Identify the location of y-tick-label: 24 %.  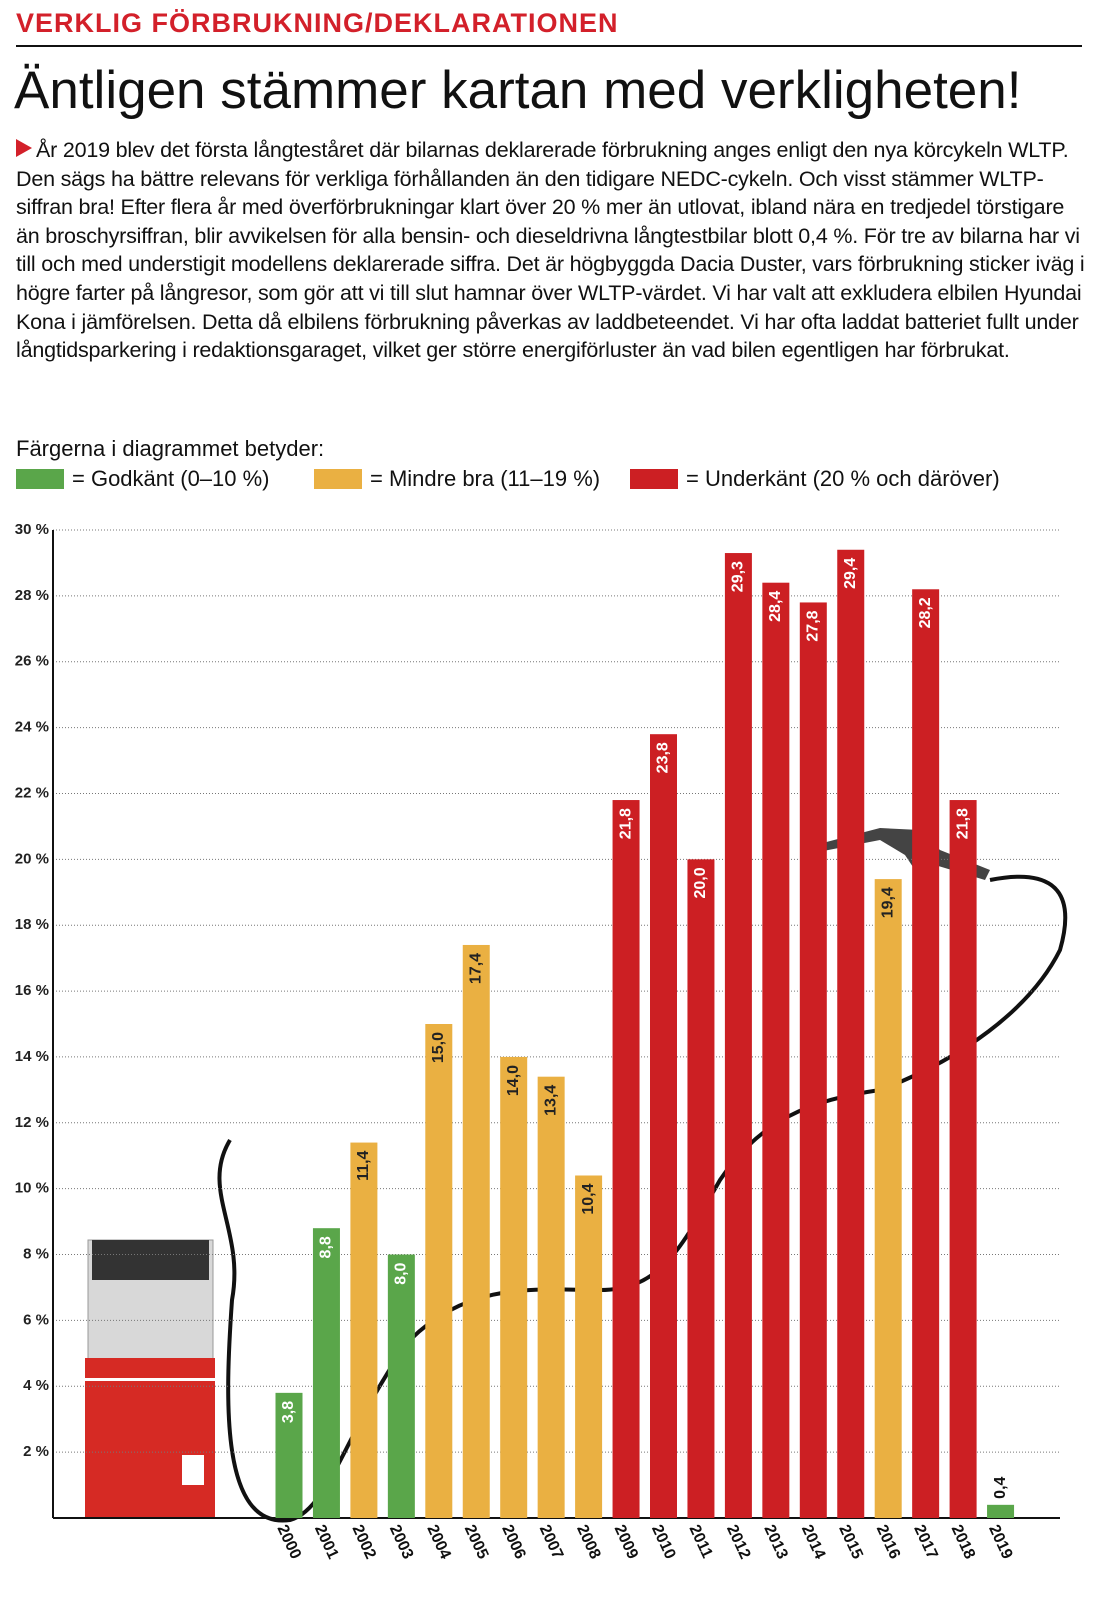
(32, 727).